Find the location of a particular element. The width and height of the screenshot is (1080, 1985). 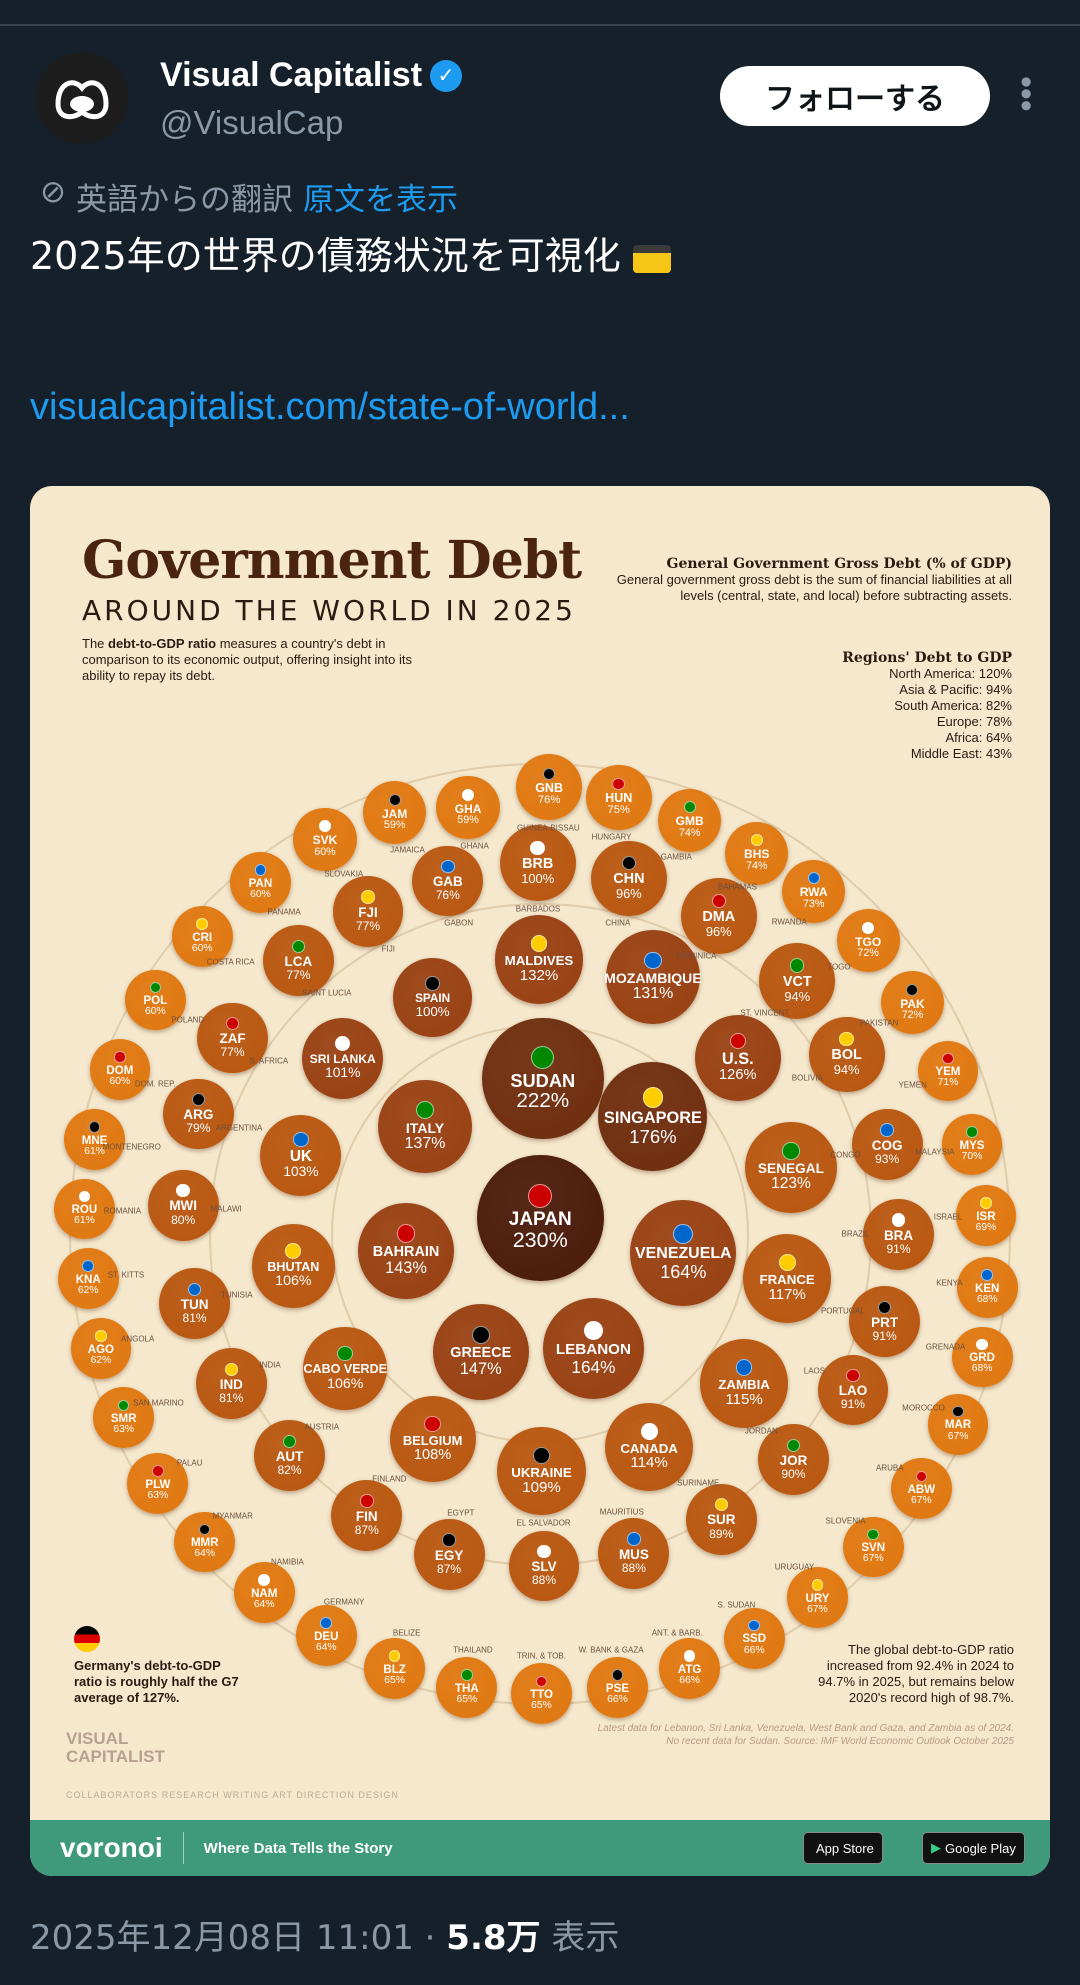

country-code: ARG is located at coordinates (198, 1115).